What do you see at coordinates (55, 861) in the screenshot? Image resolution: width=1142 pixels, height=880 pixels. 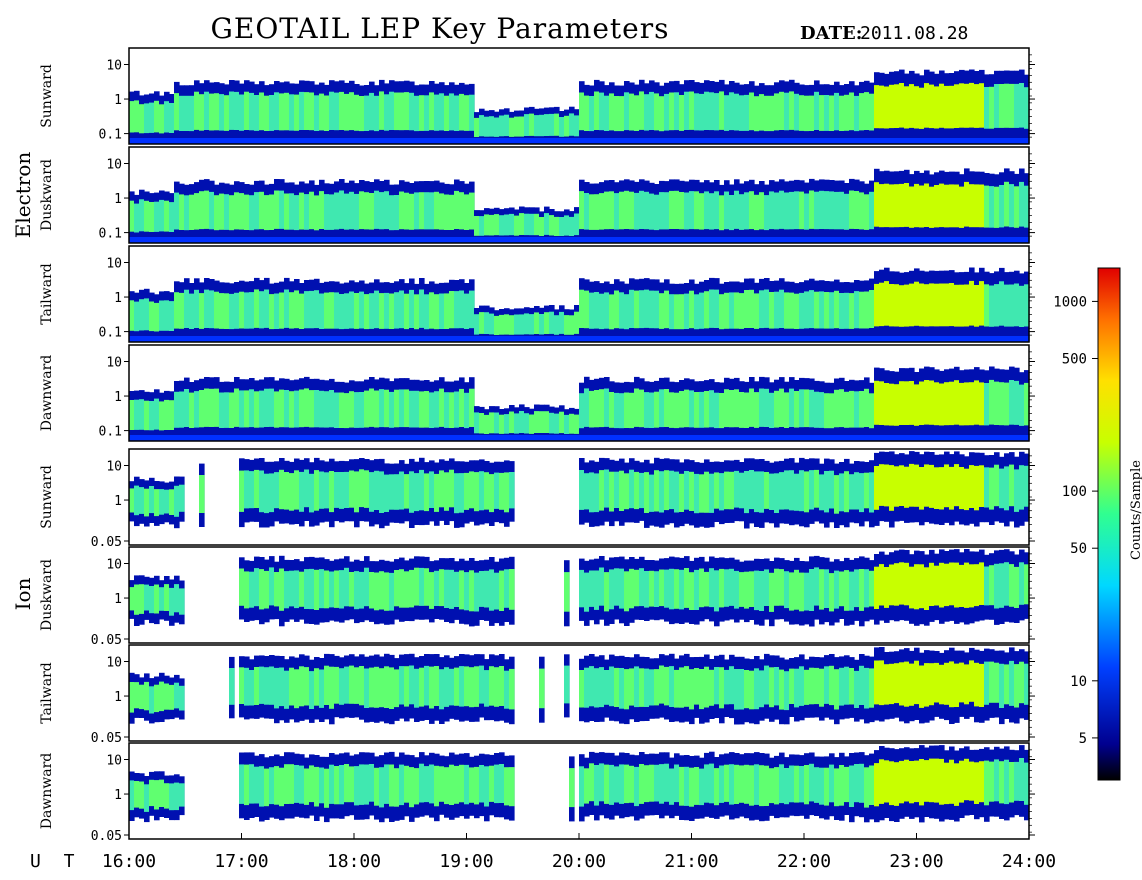 I see `time-axis-unit-label: U T` at bounding box center [55, 861].